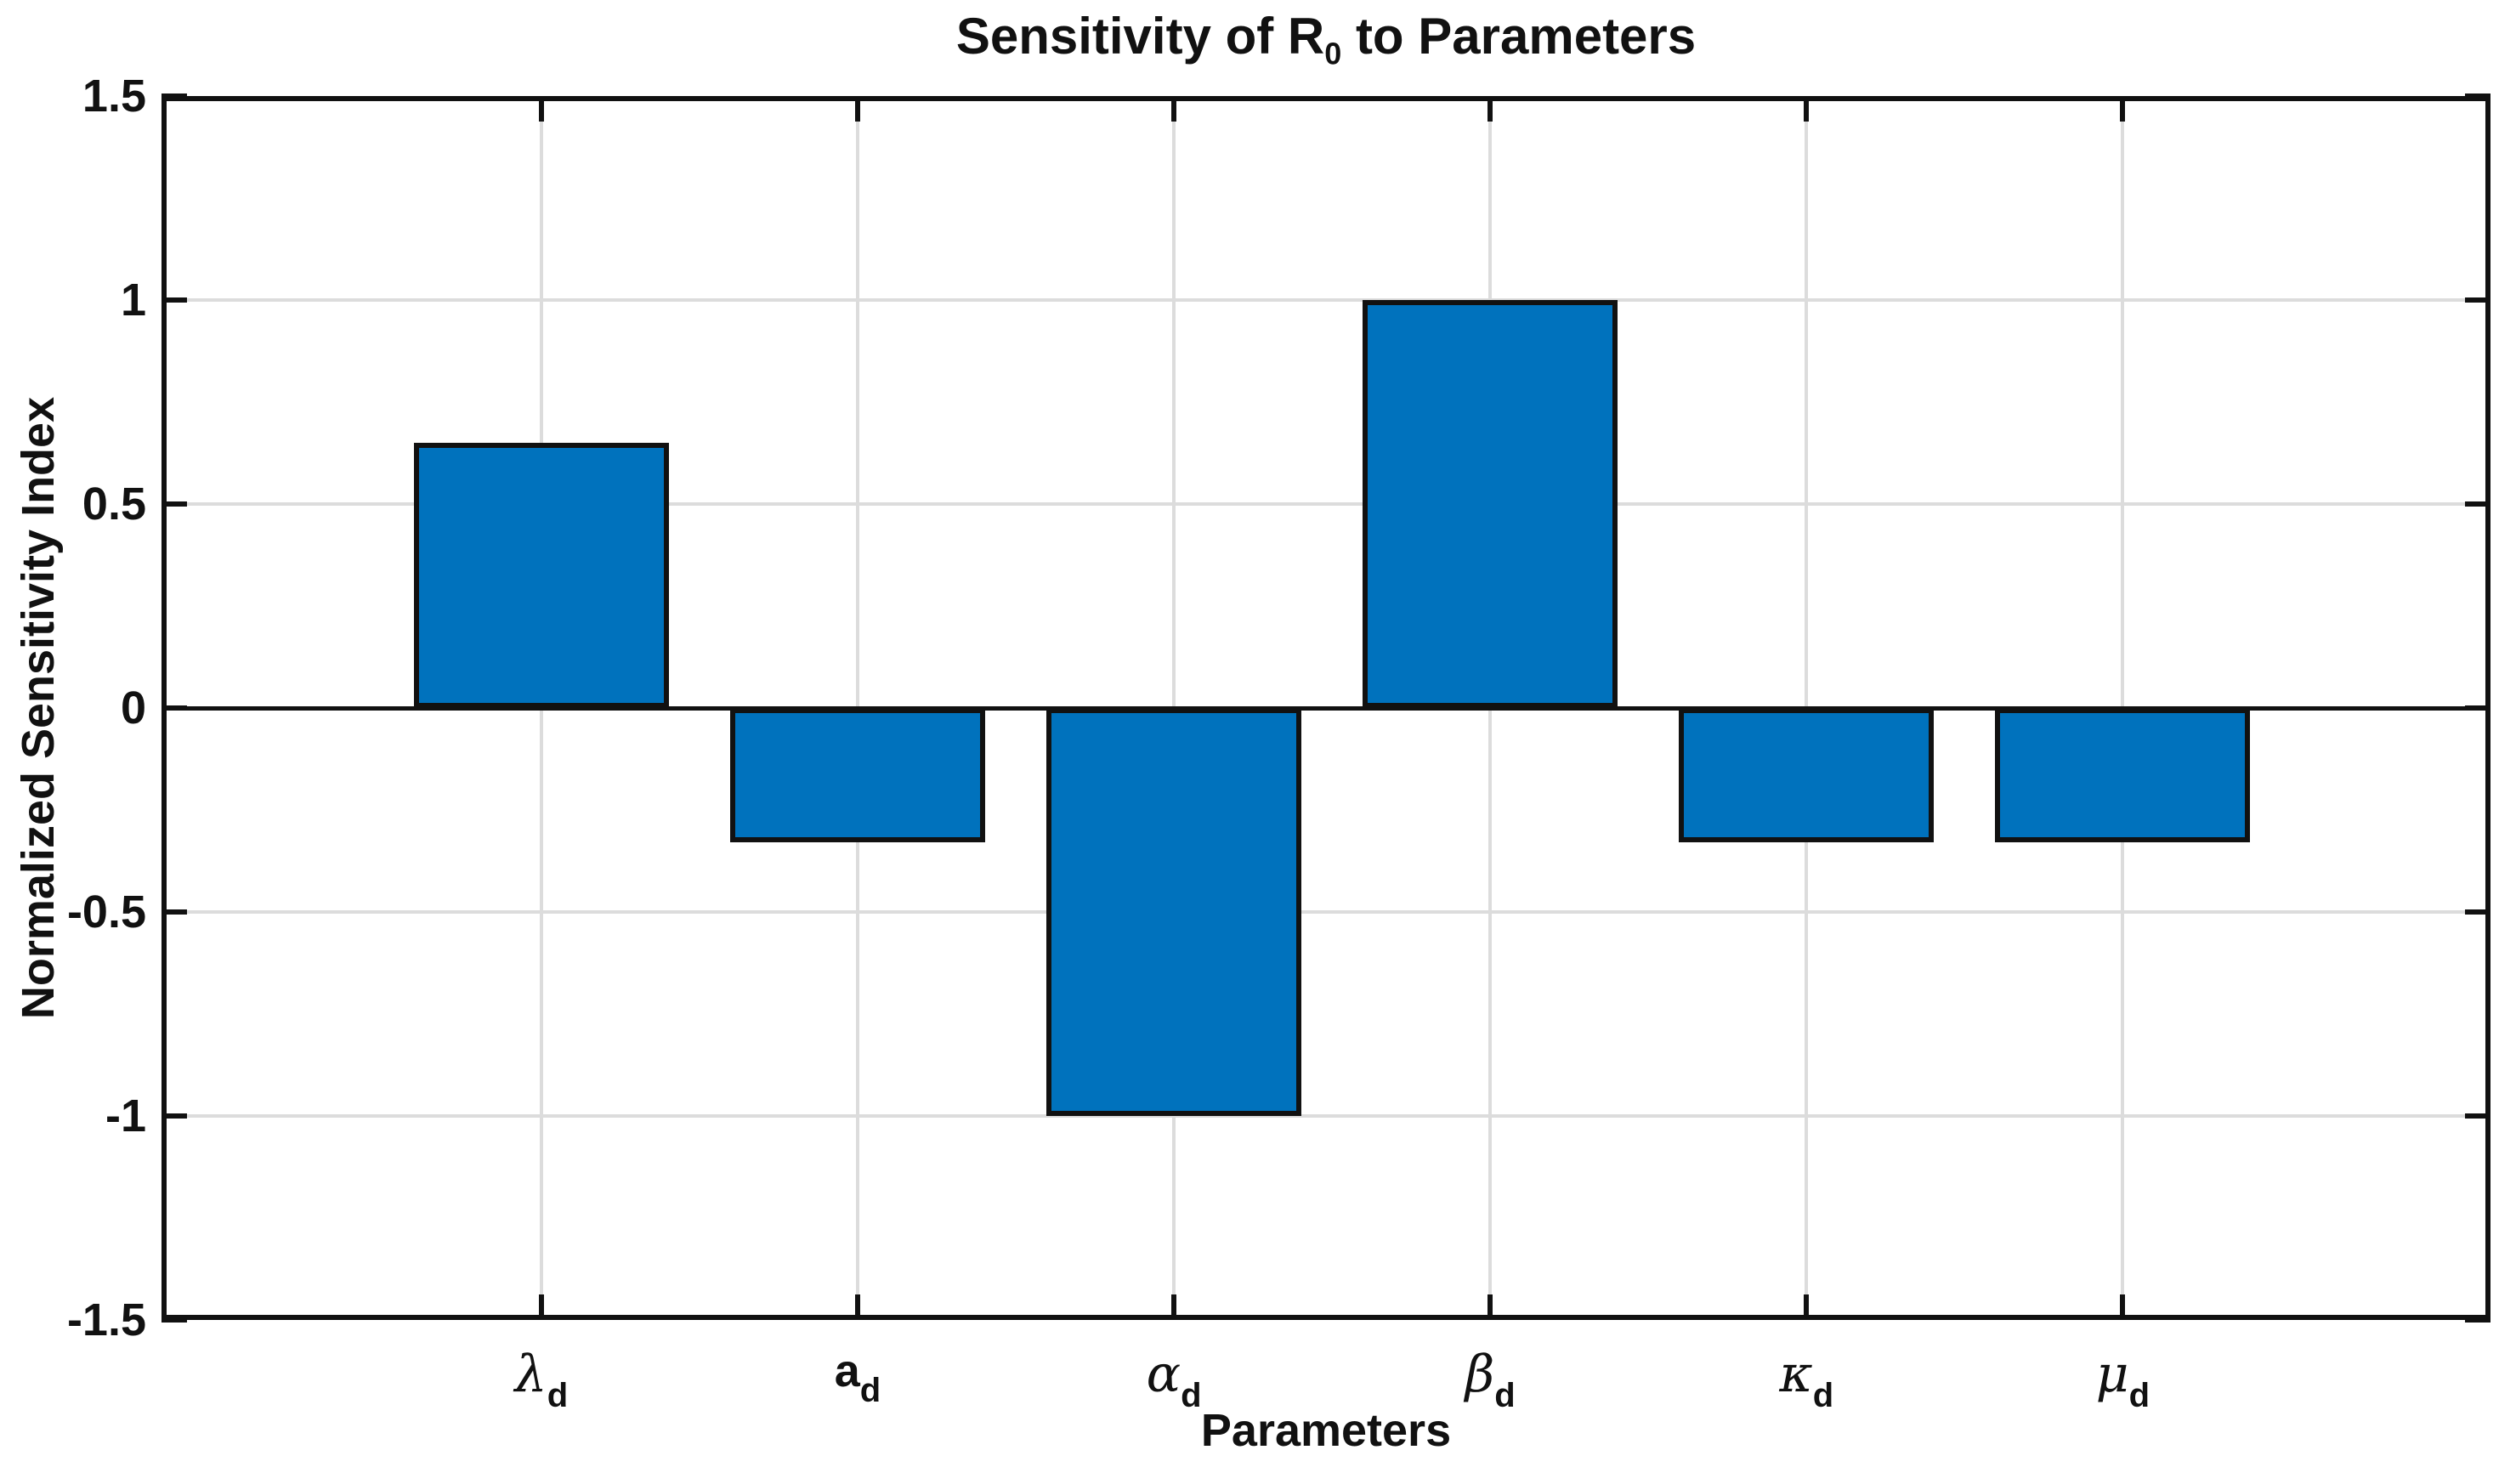  What do you see at coordinates (133, 708) in the screenshot?
I see `y-tick-label: 0` at bounding box center [133, 708].